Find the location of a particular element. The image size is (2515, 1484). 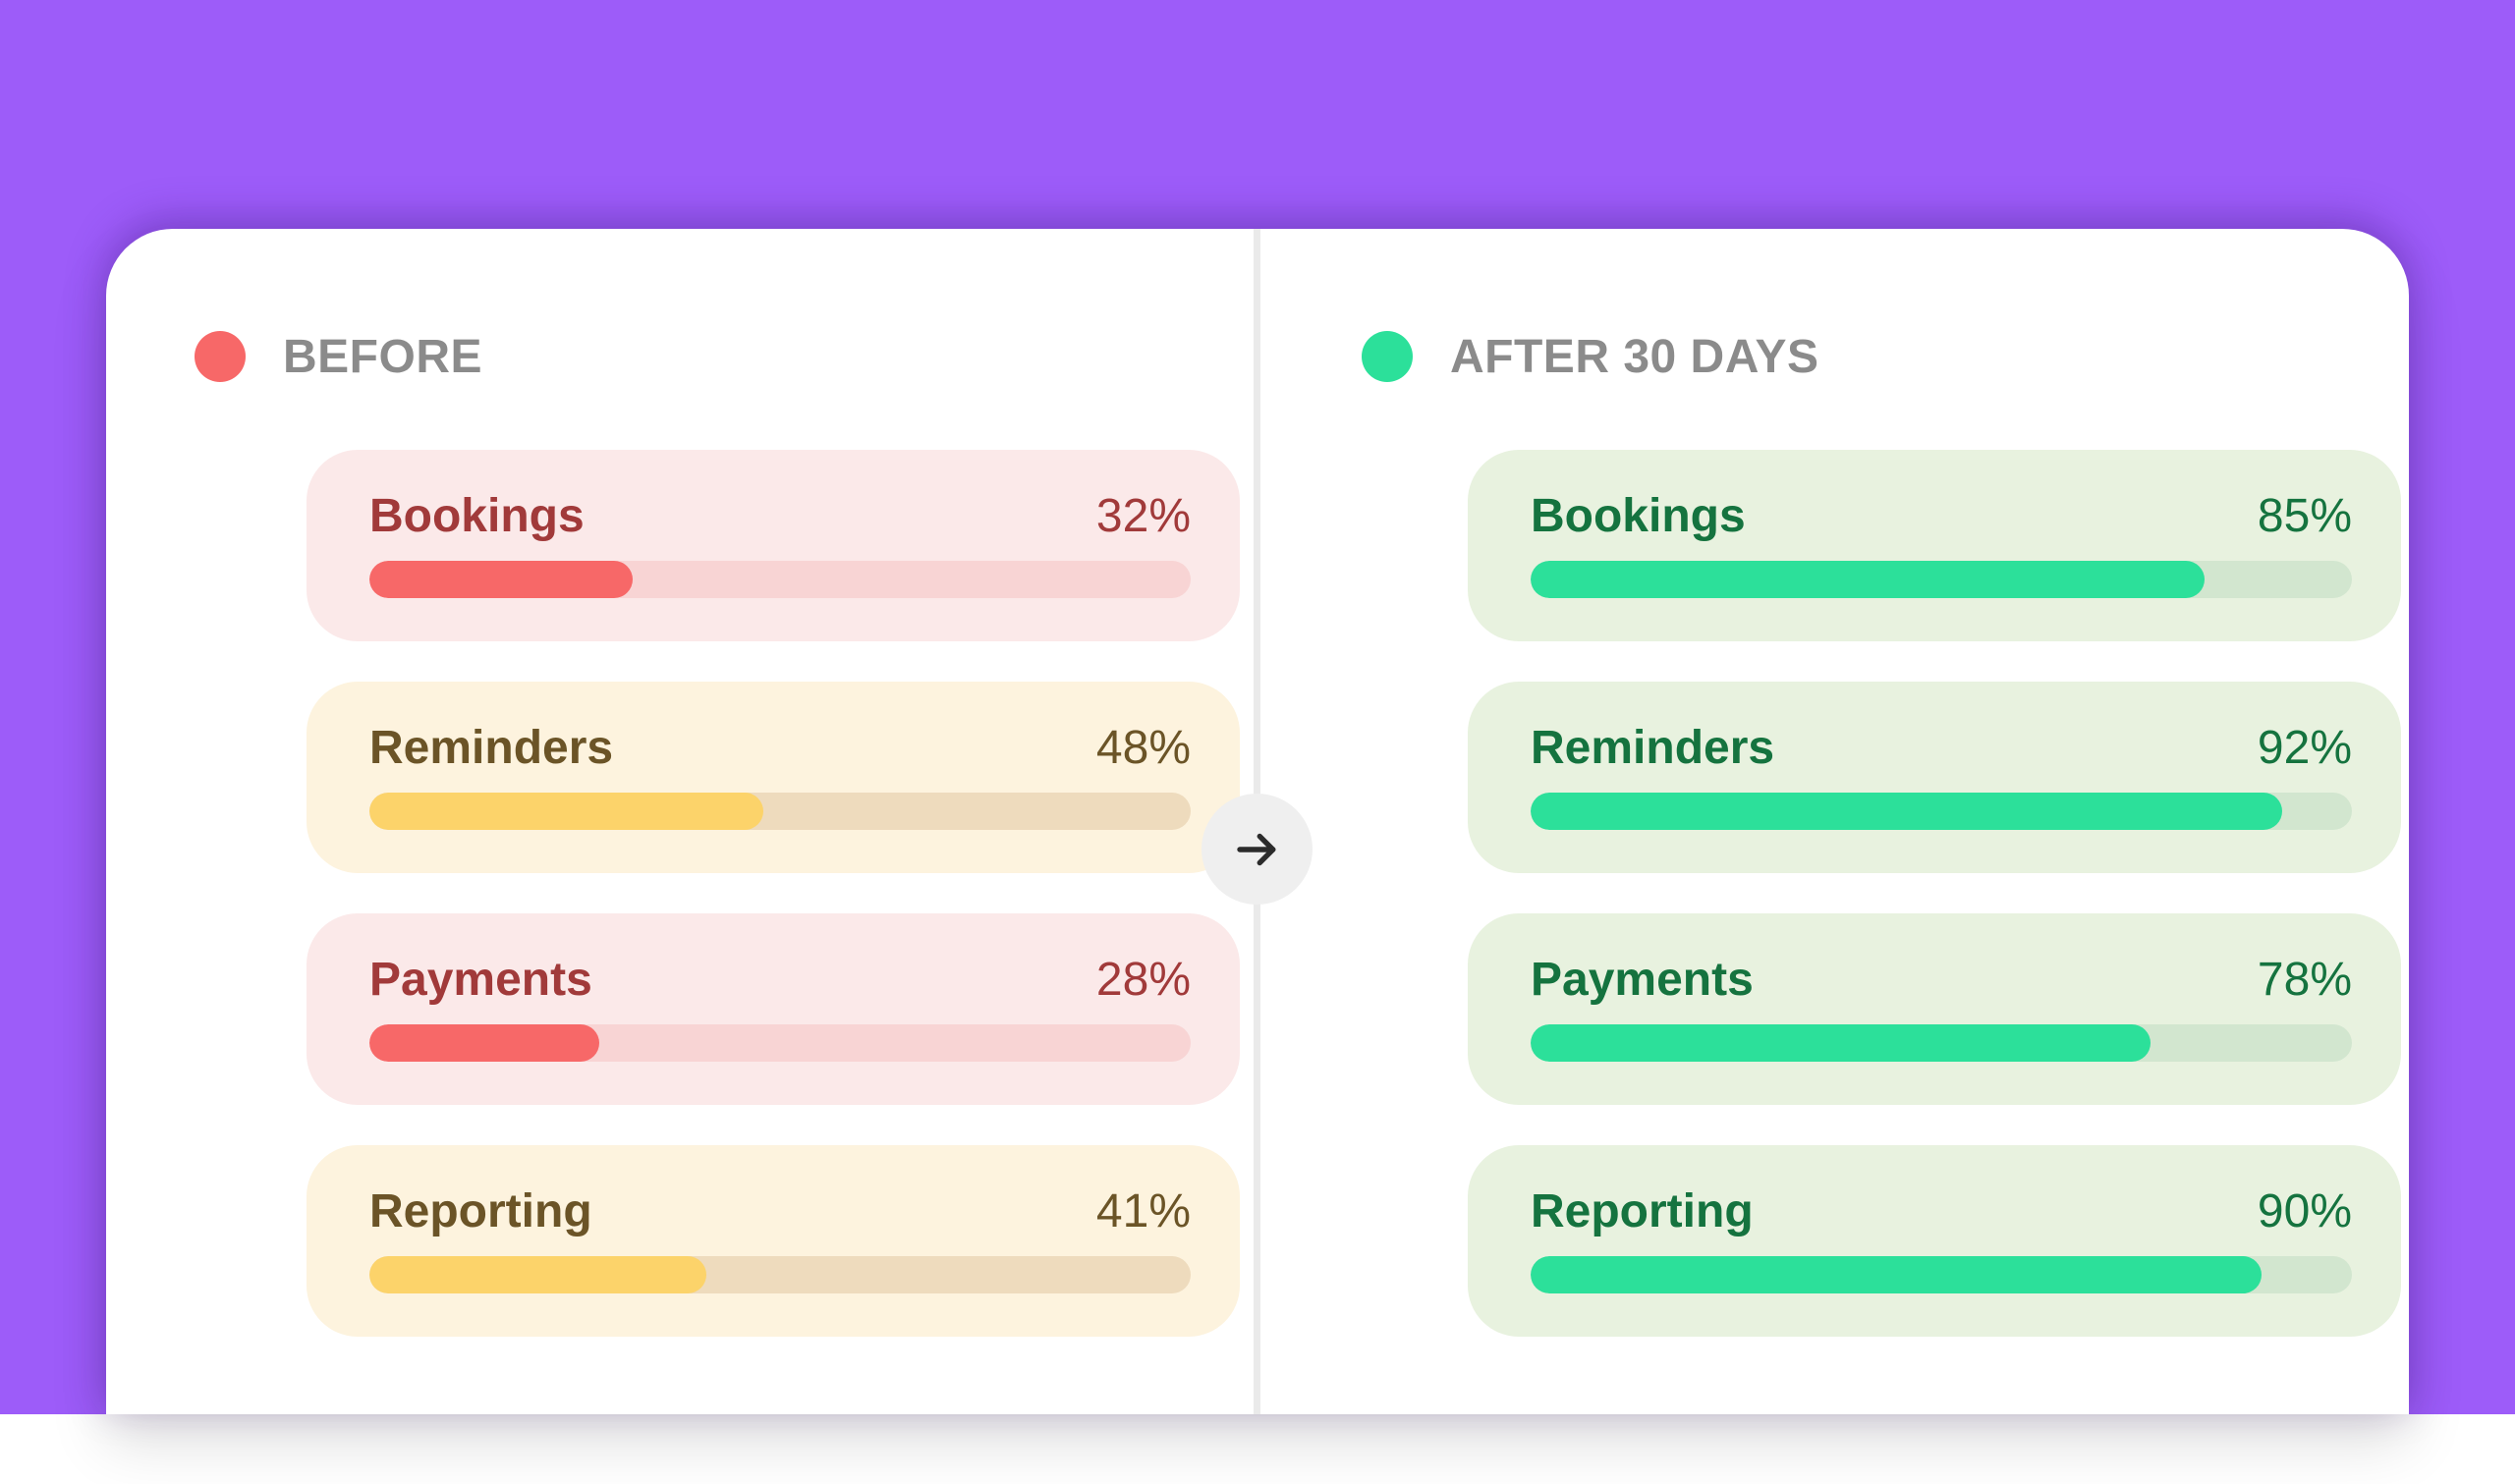

before-header: BEFORE is located at coordinates (338, 356).